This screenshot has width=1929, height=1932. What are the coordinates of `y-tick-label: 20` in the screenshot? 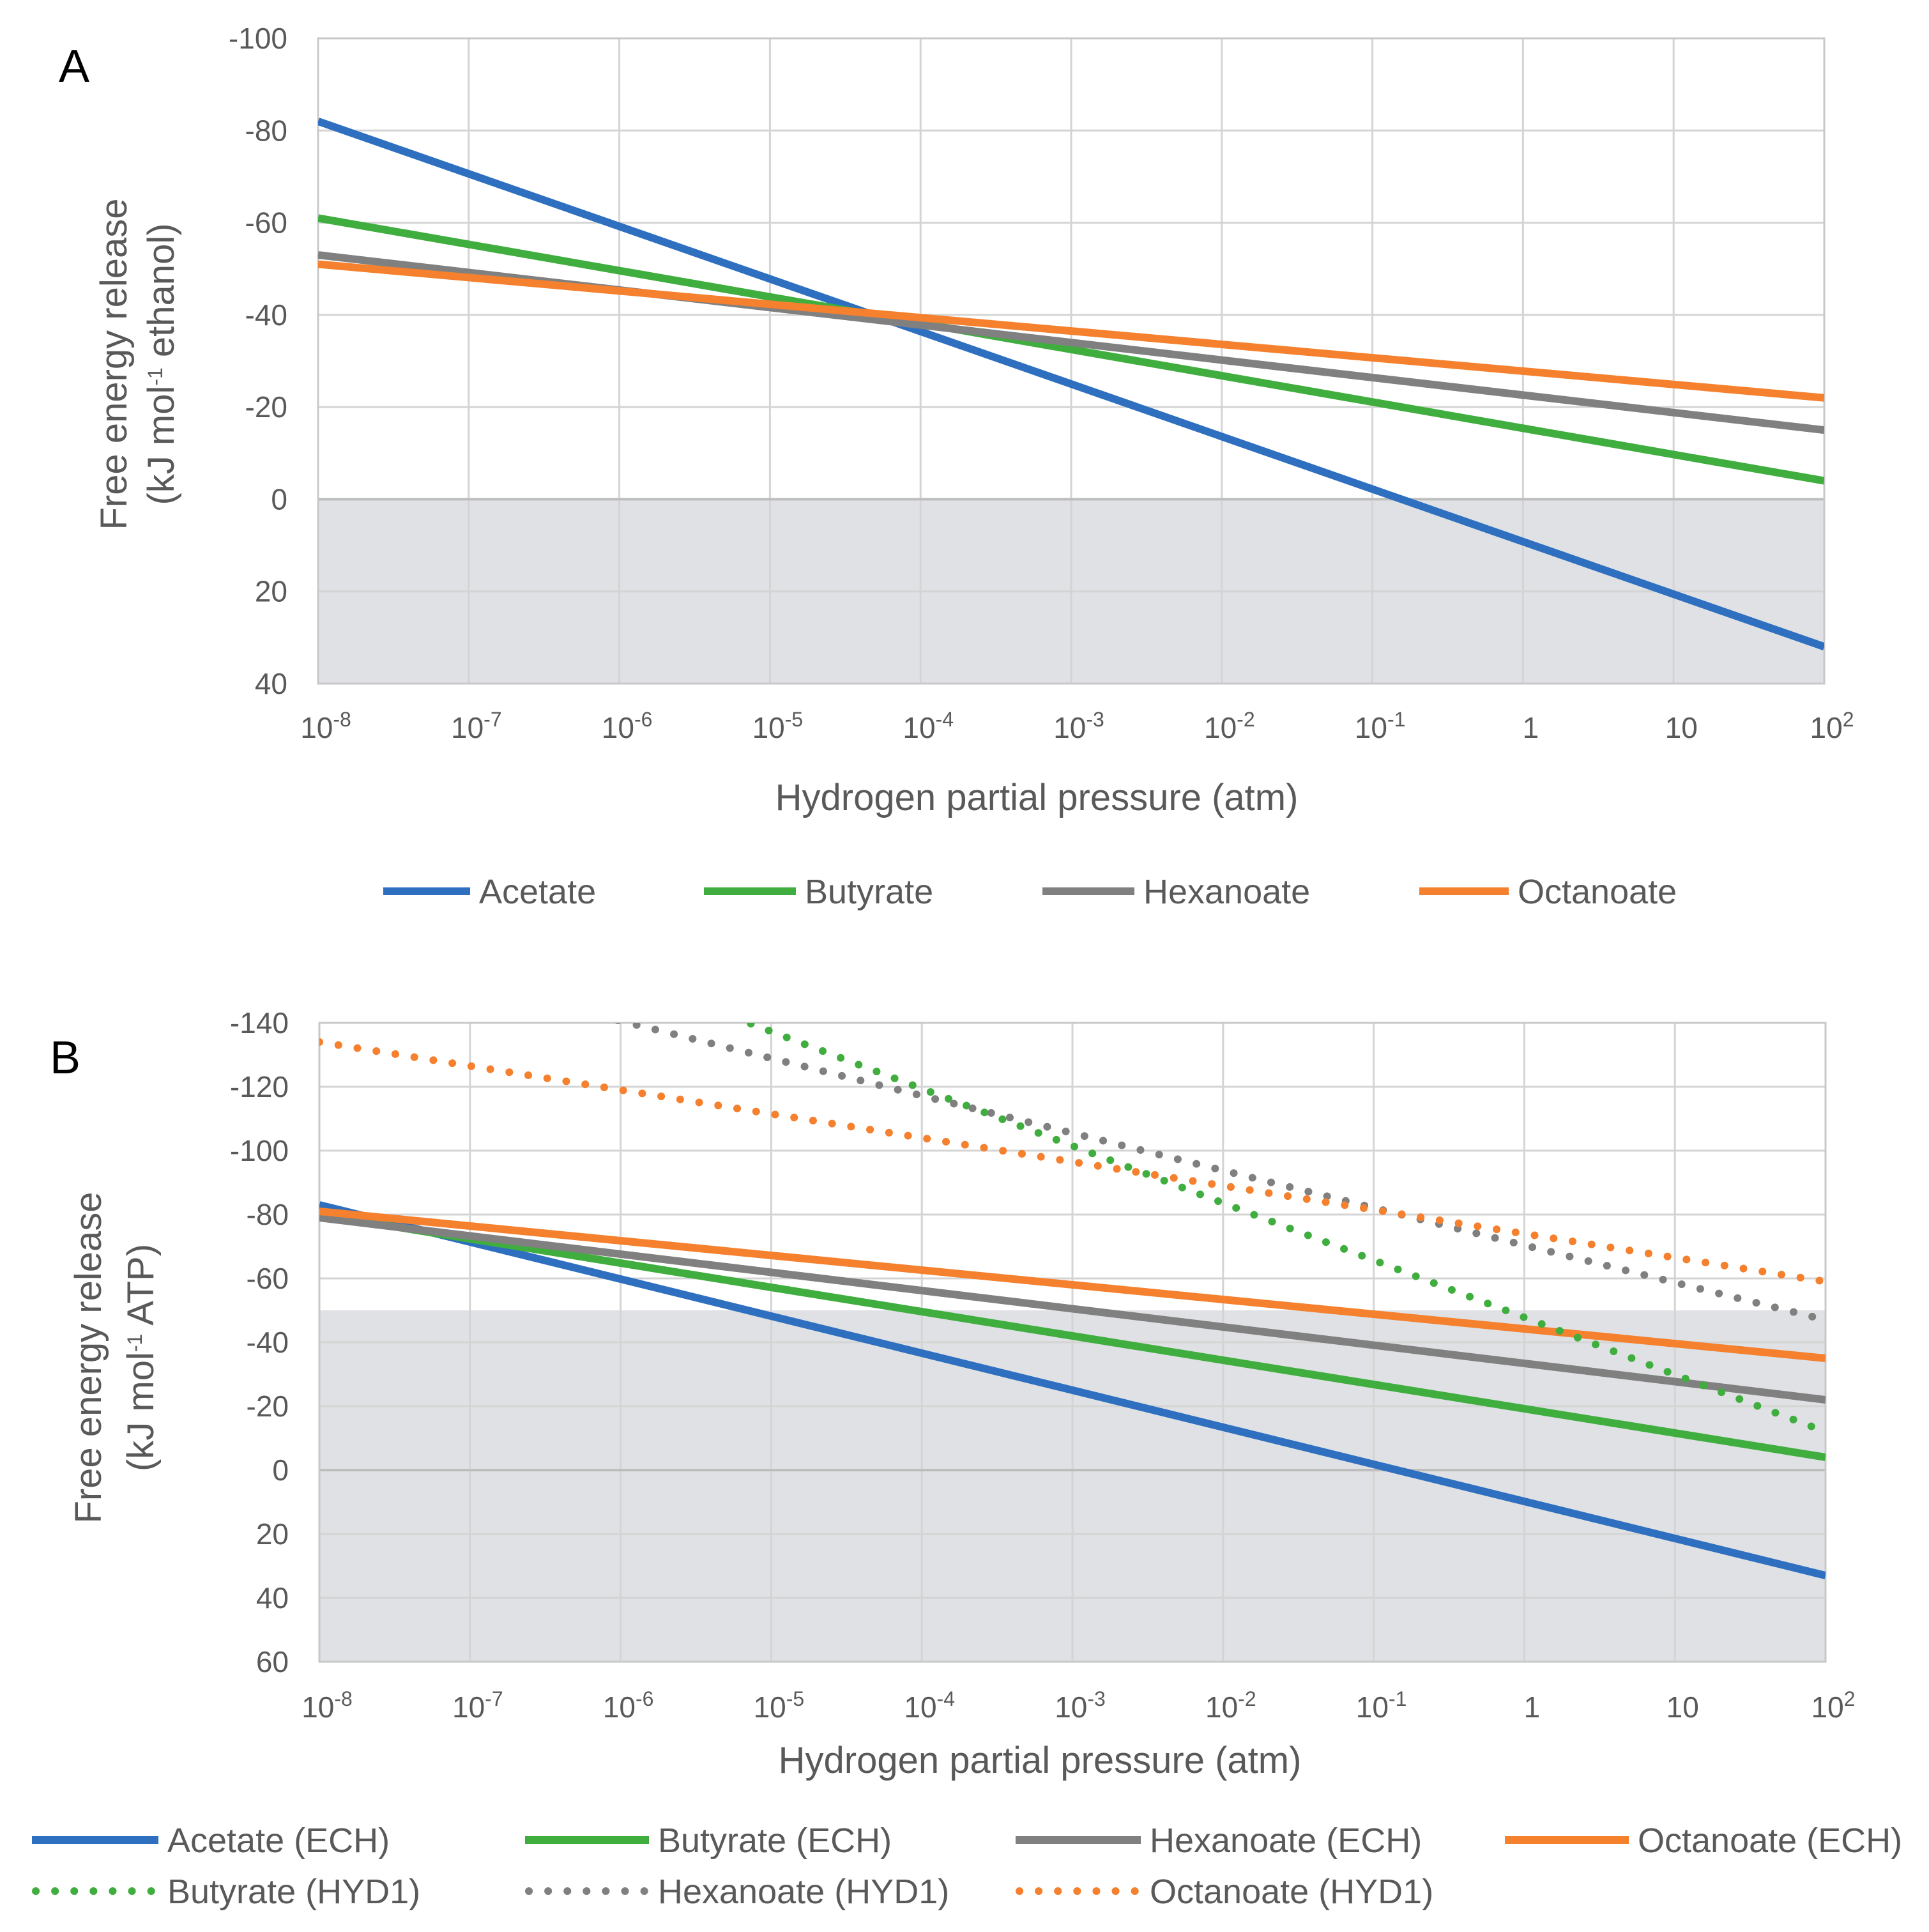 It's located at (271, 591).